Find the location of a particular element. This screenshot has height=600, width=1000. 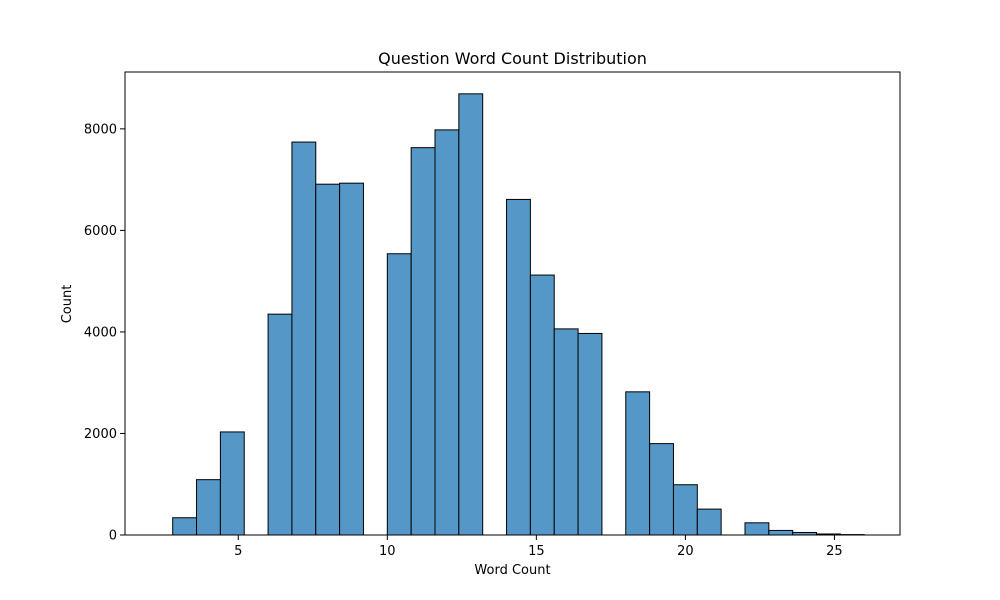

x-tick-label: 5 is located at coordinates (238, 551).